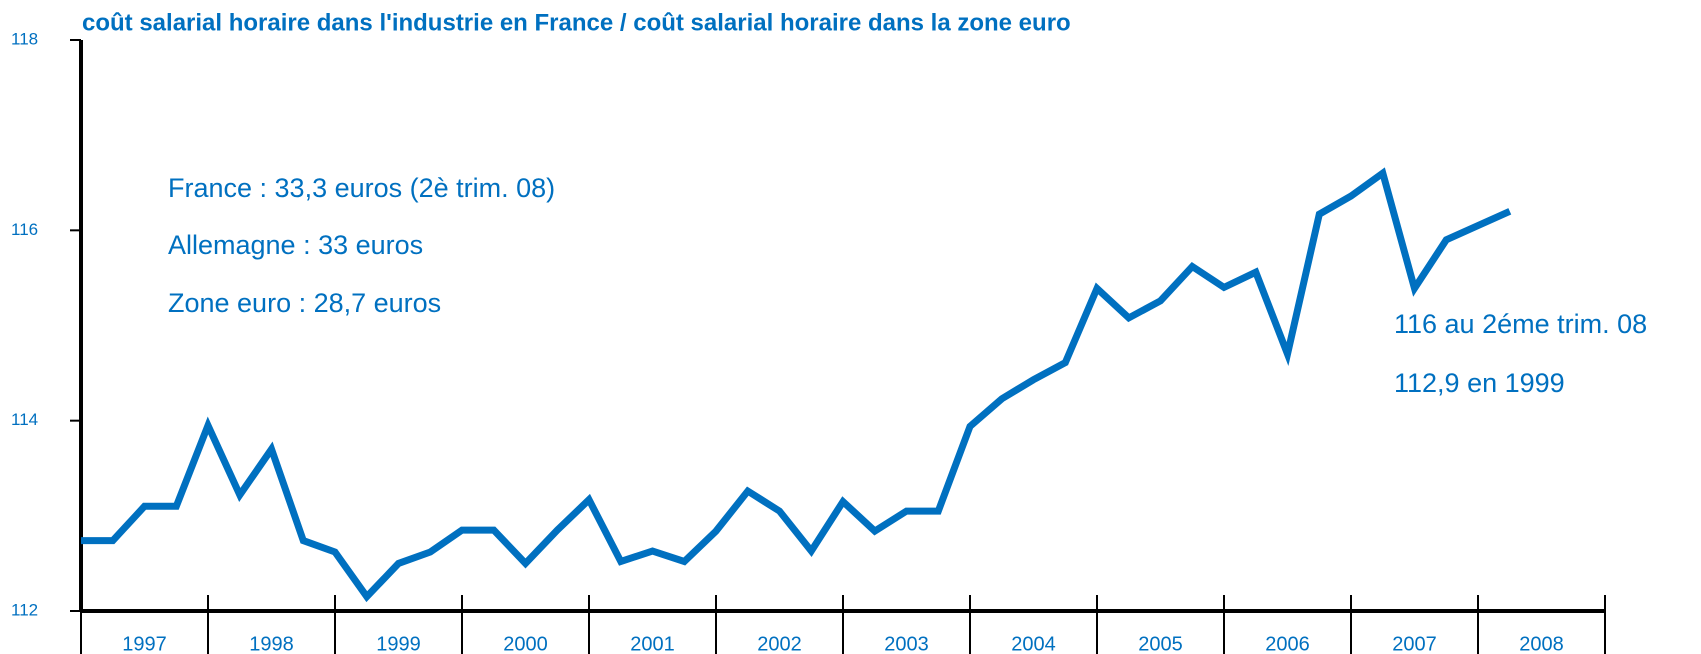 This screenshot has width=1701, height=654. What do you see at coordinates (144, 643) in the screenshot?
I see `x-tick-label: 1997` at bounding box center [144, 643].